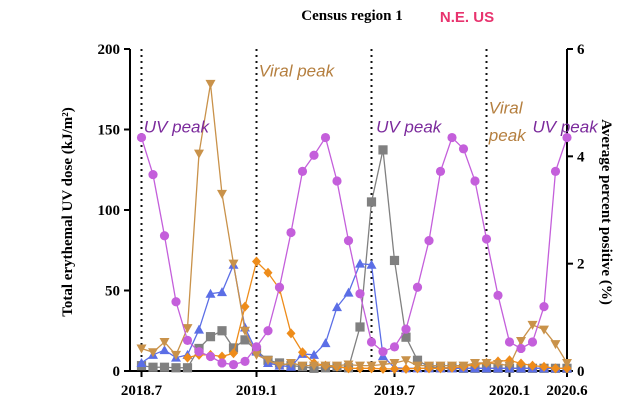  What do you see at coordinates (581, 372) in the screenshot?
I see `y-right-tick-label: 0` at bounding box center [581, 372].